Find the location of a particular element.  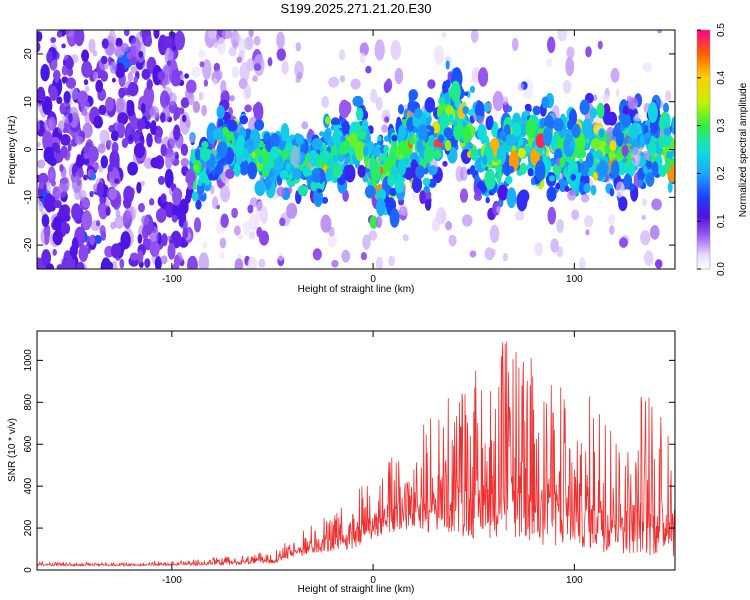

x-tick-label: 100 is located at coordinates (574, 279).